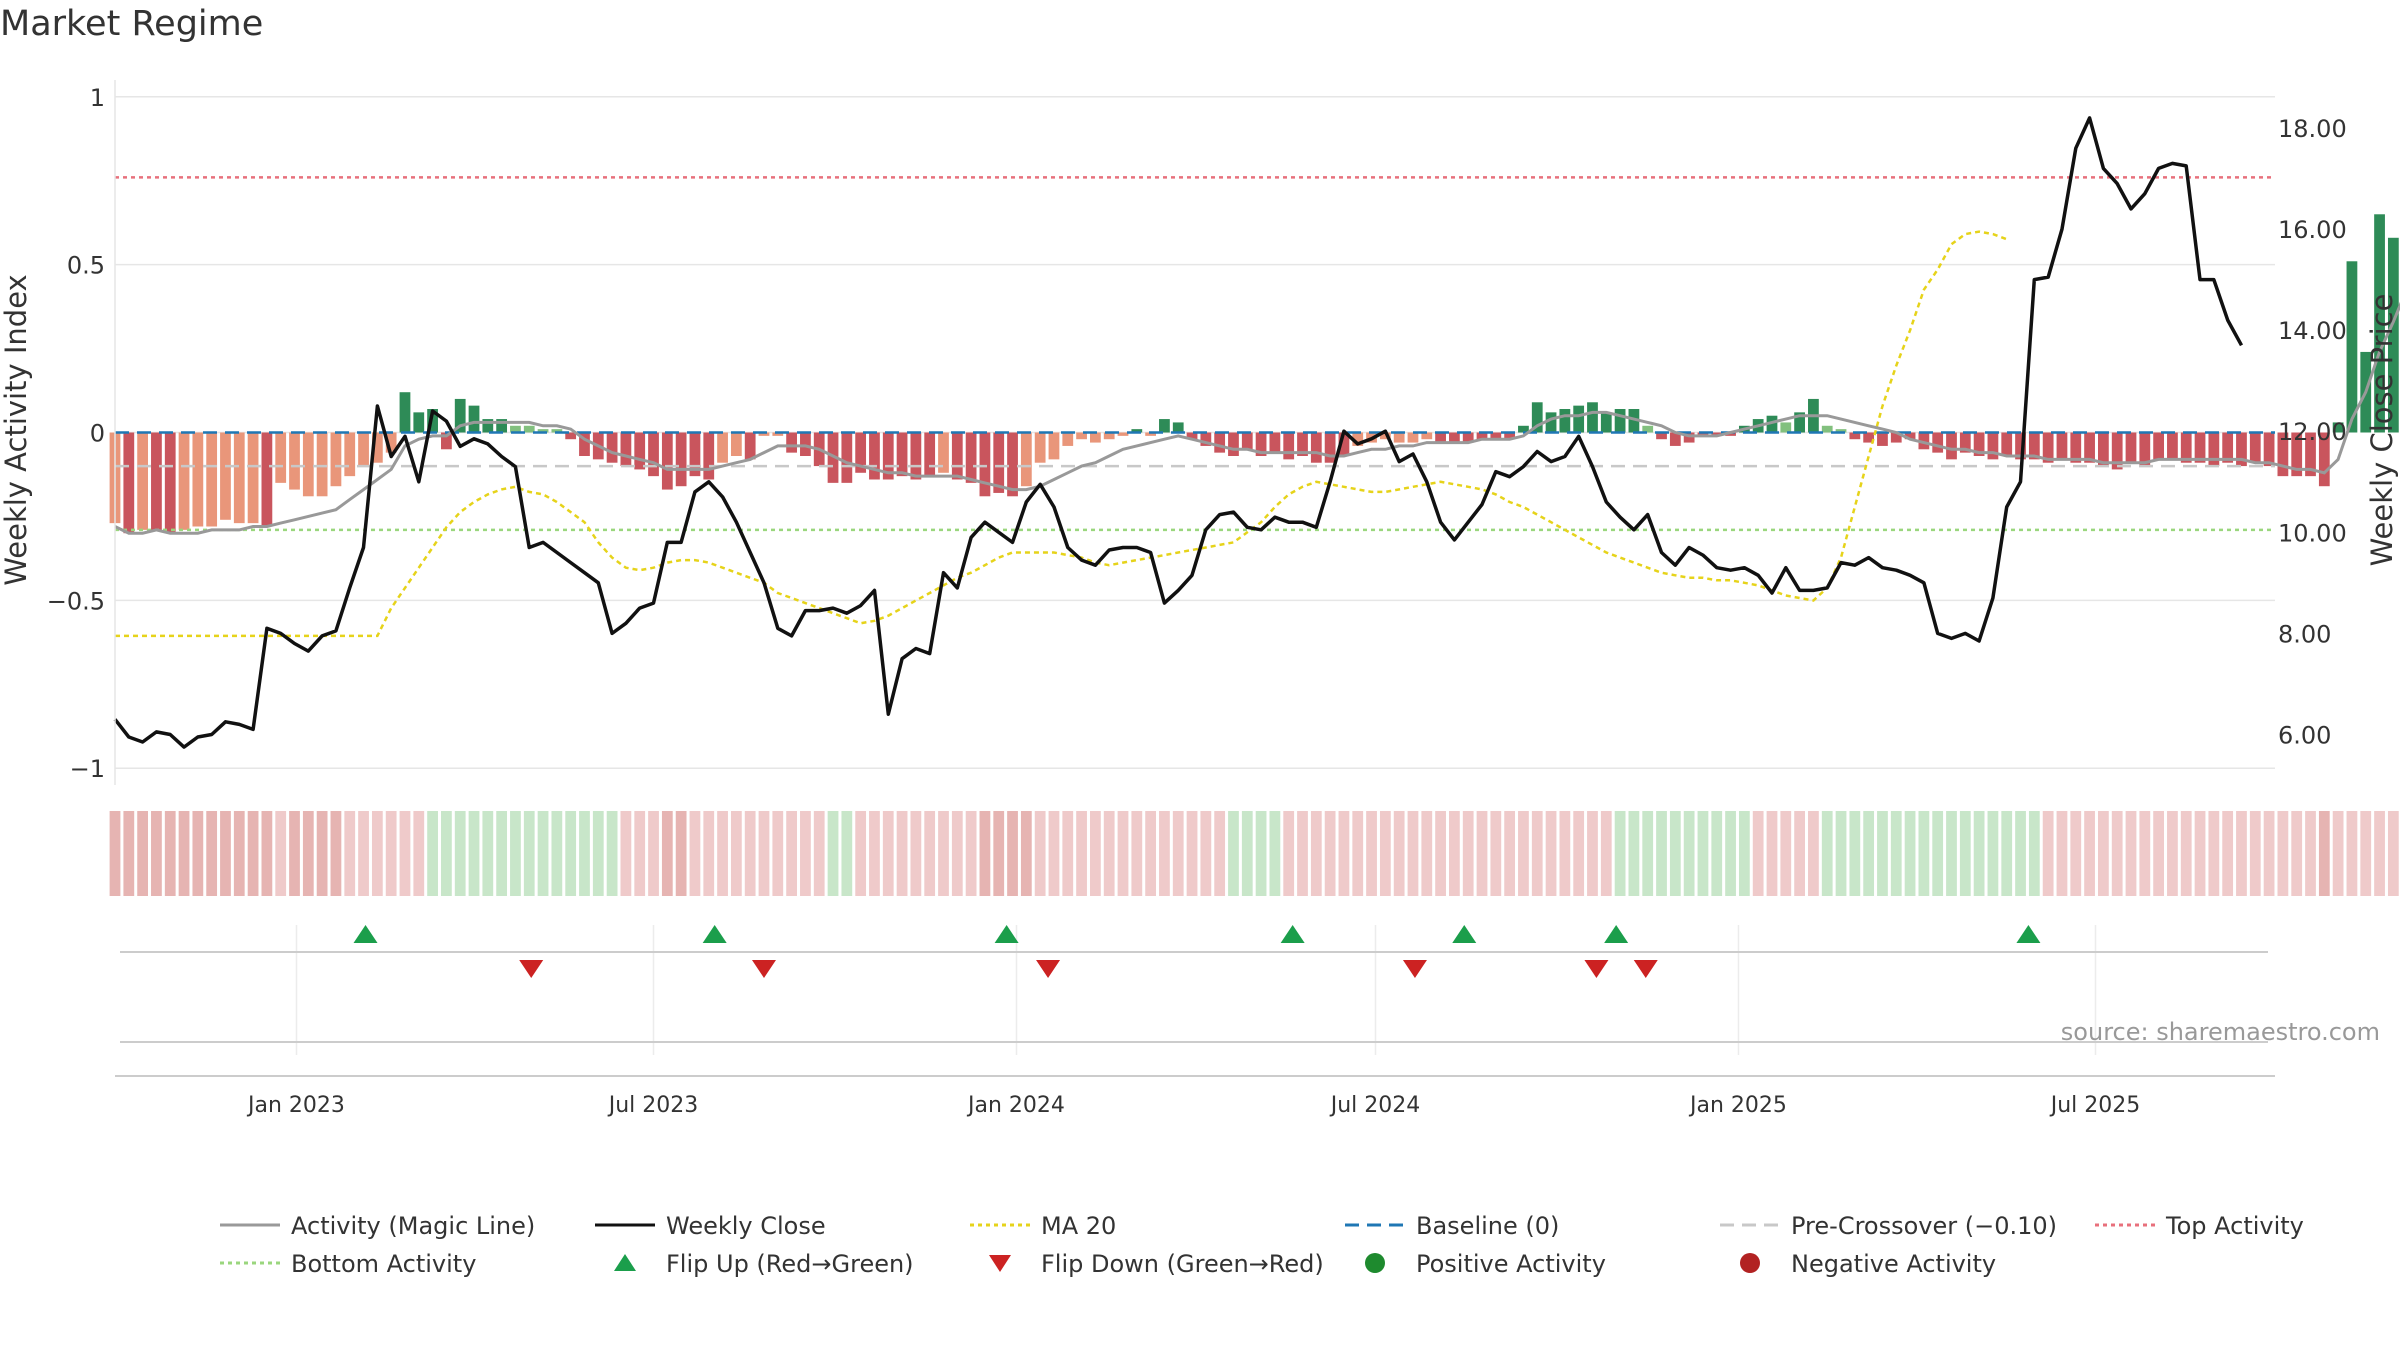 The width and height of the screenshot is (2400, 1350). Describe the element at coordinates (1893, 1264) in the screenshot. I see `legend-label: Negative Activity` at that location.